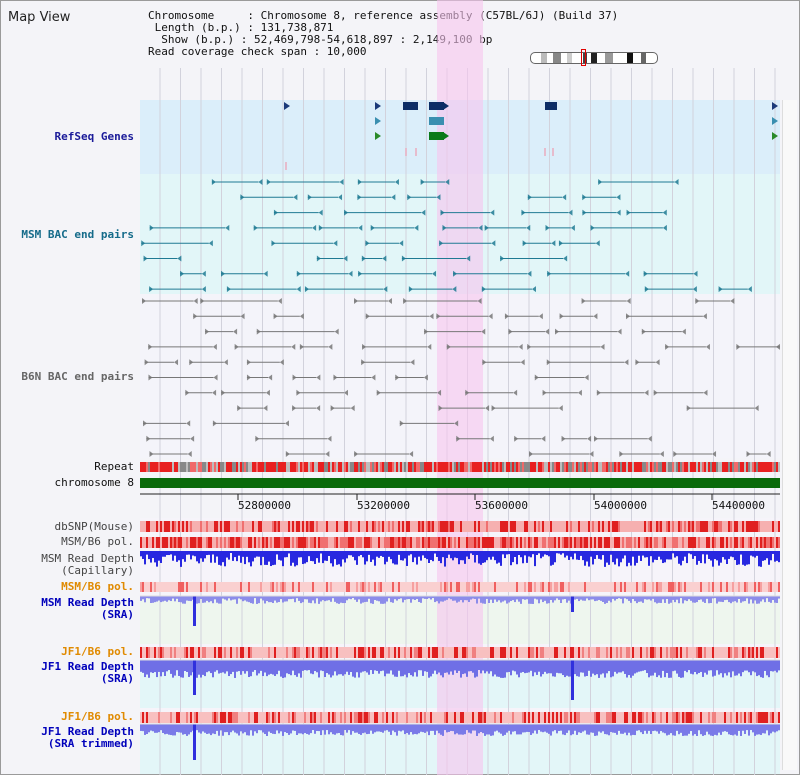 This screenshot has height=775, width=800. I want to click on gene-mark, so click(410, 106).